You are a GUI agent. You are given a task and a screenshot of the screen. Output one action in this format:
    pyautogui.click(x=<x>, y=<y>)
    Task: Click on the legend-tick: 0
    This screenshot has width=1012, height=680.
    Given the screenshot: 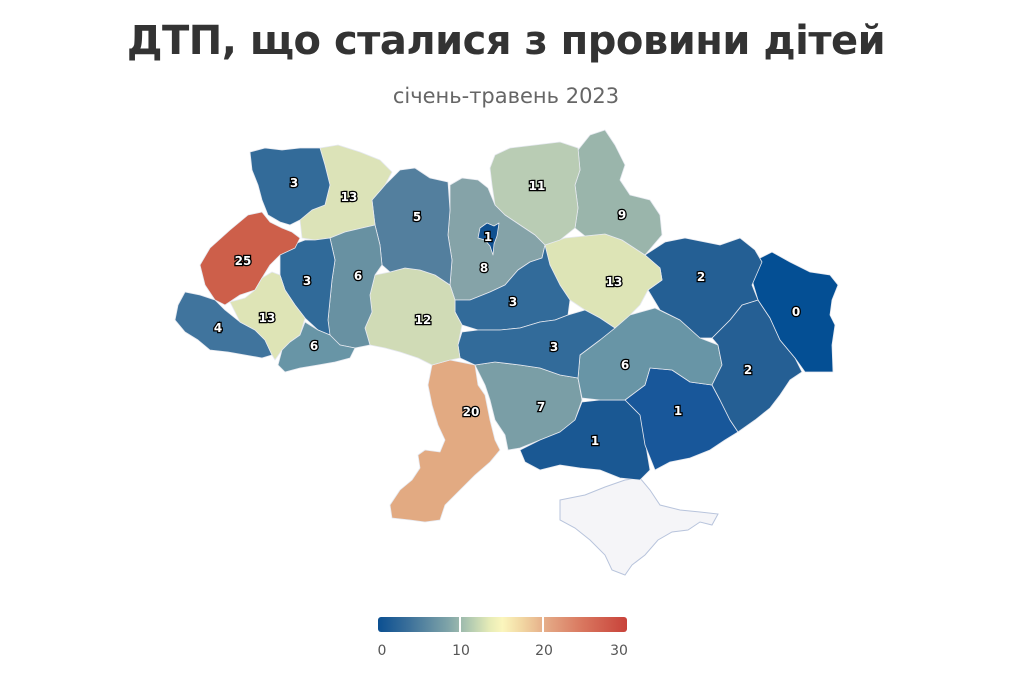 What is the action you would take?
    pyautogui.click(x=382, y=651)
    